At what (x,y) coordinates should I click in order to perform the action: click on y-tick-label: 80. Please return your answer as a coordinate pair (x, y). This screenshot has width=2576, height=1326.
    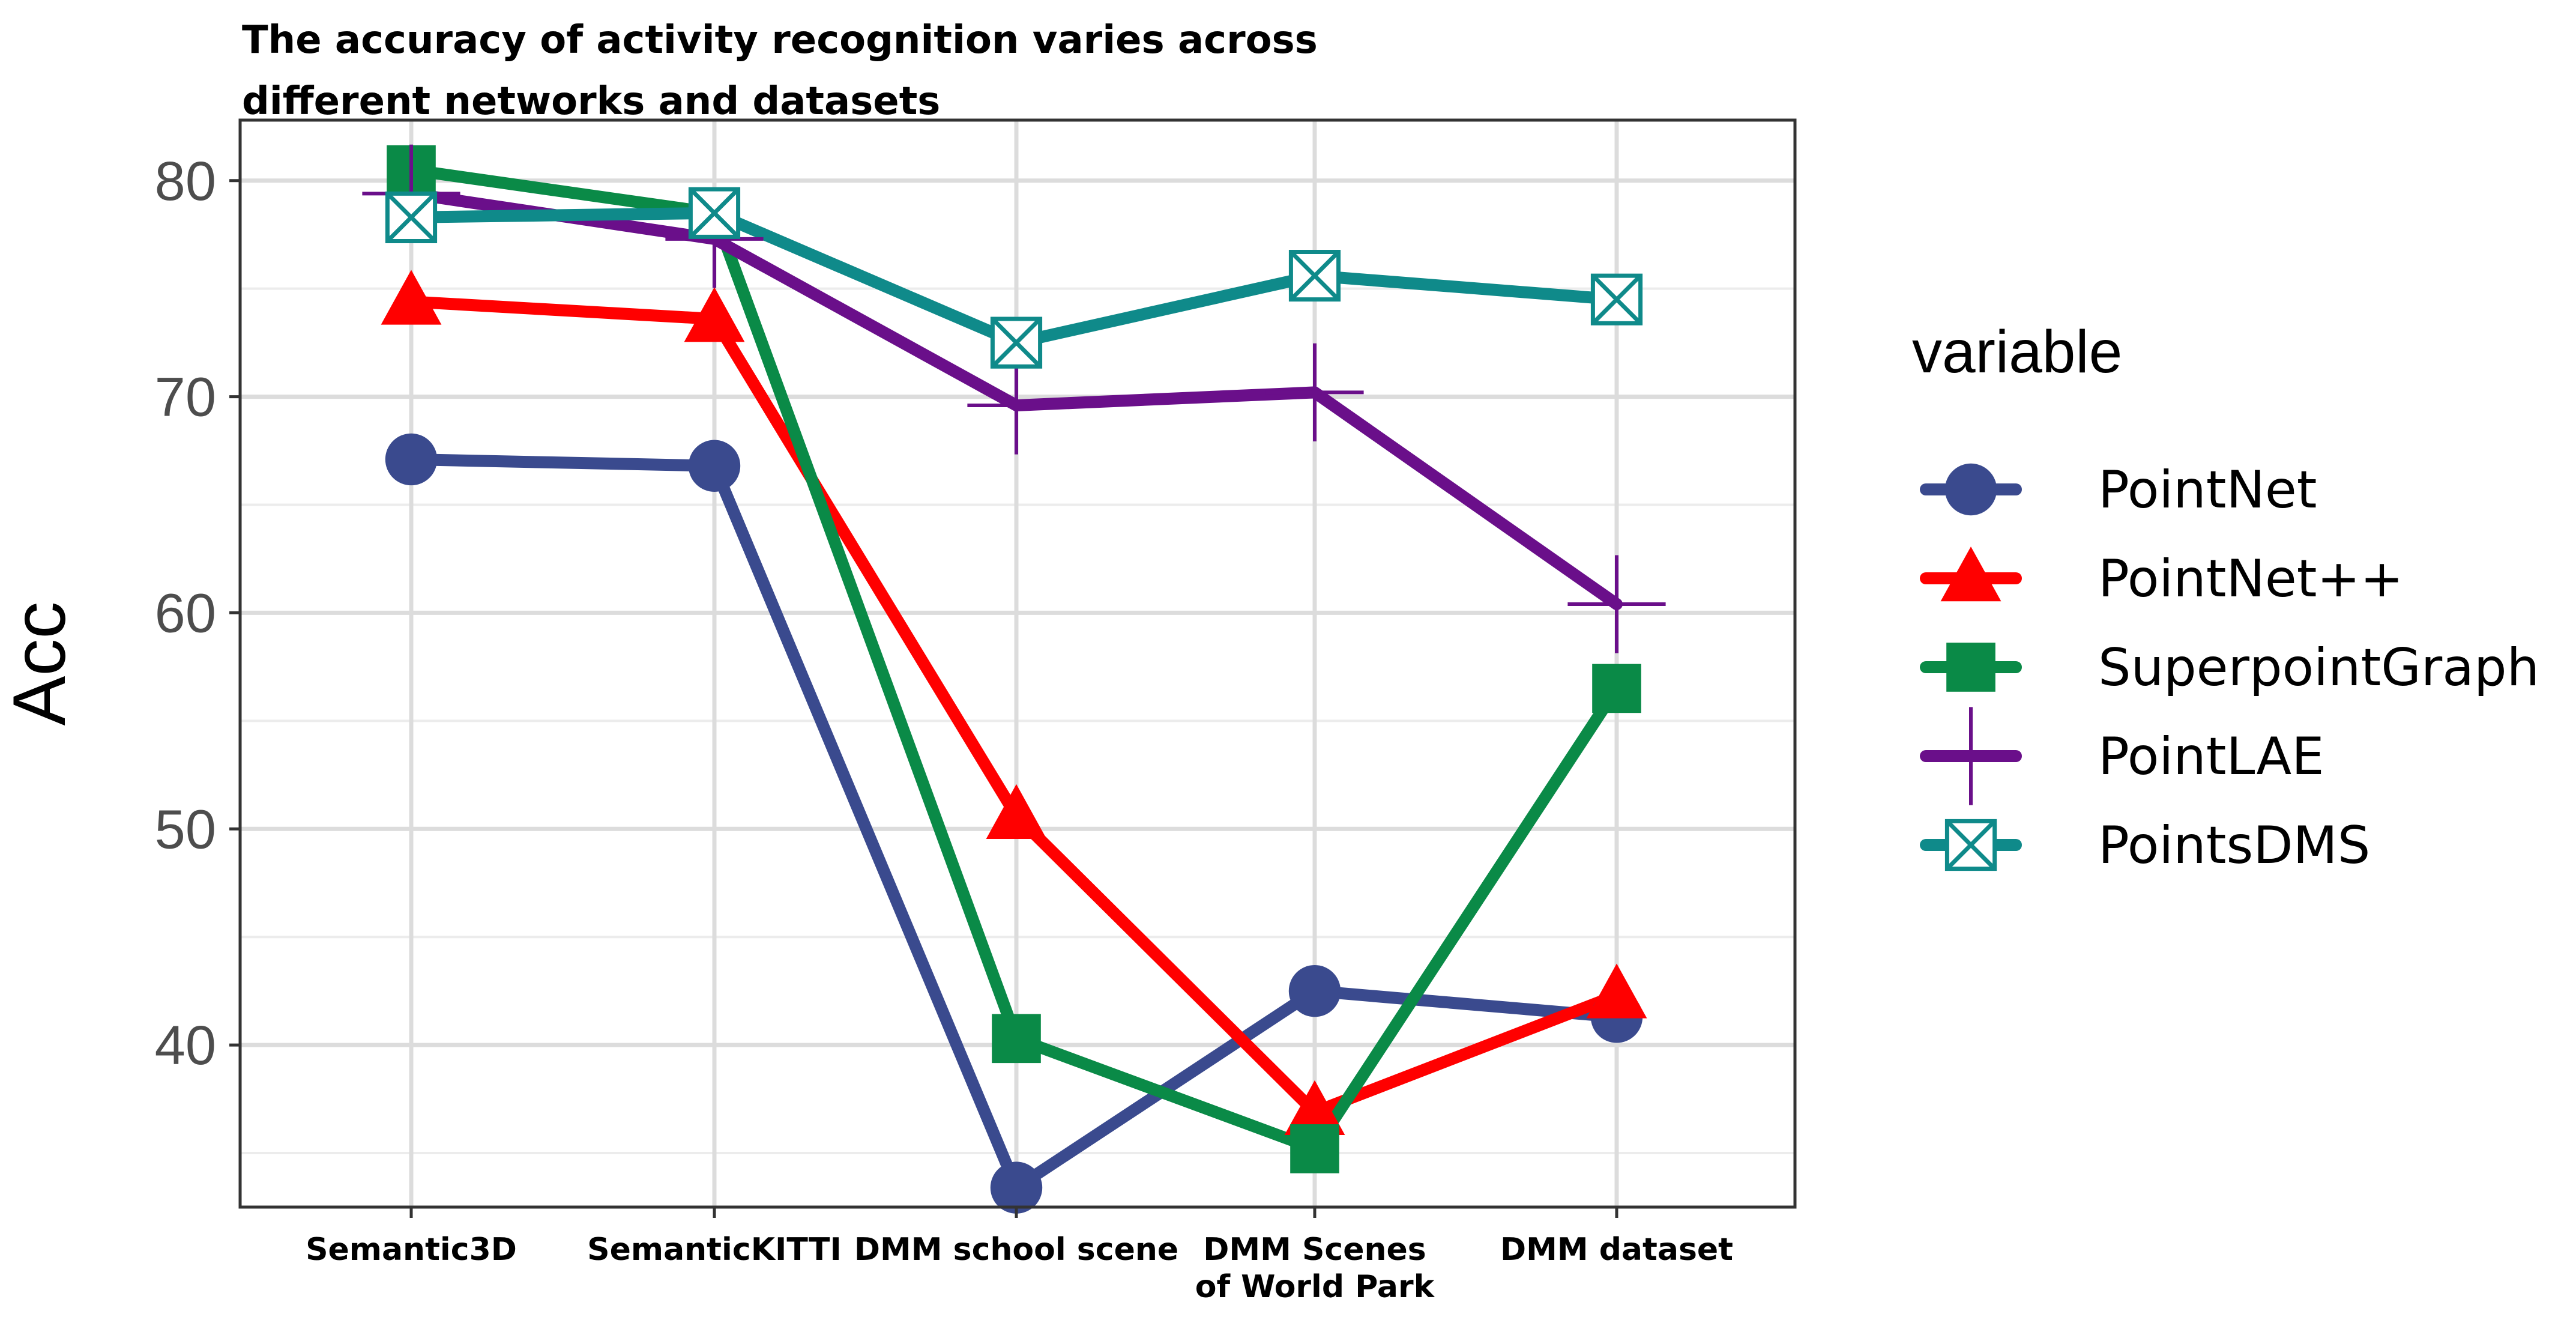
    Looking at the image, I should click on (185, 181).